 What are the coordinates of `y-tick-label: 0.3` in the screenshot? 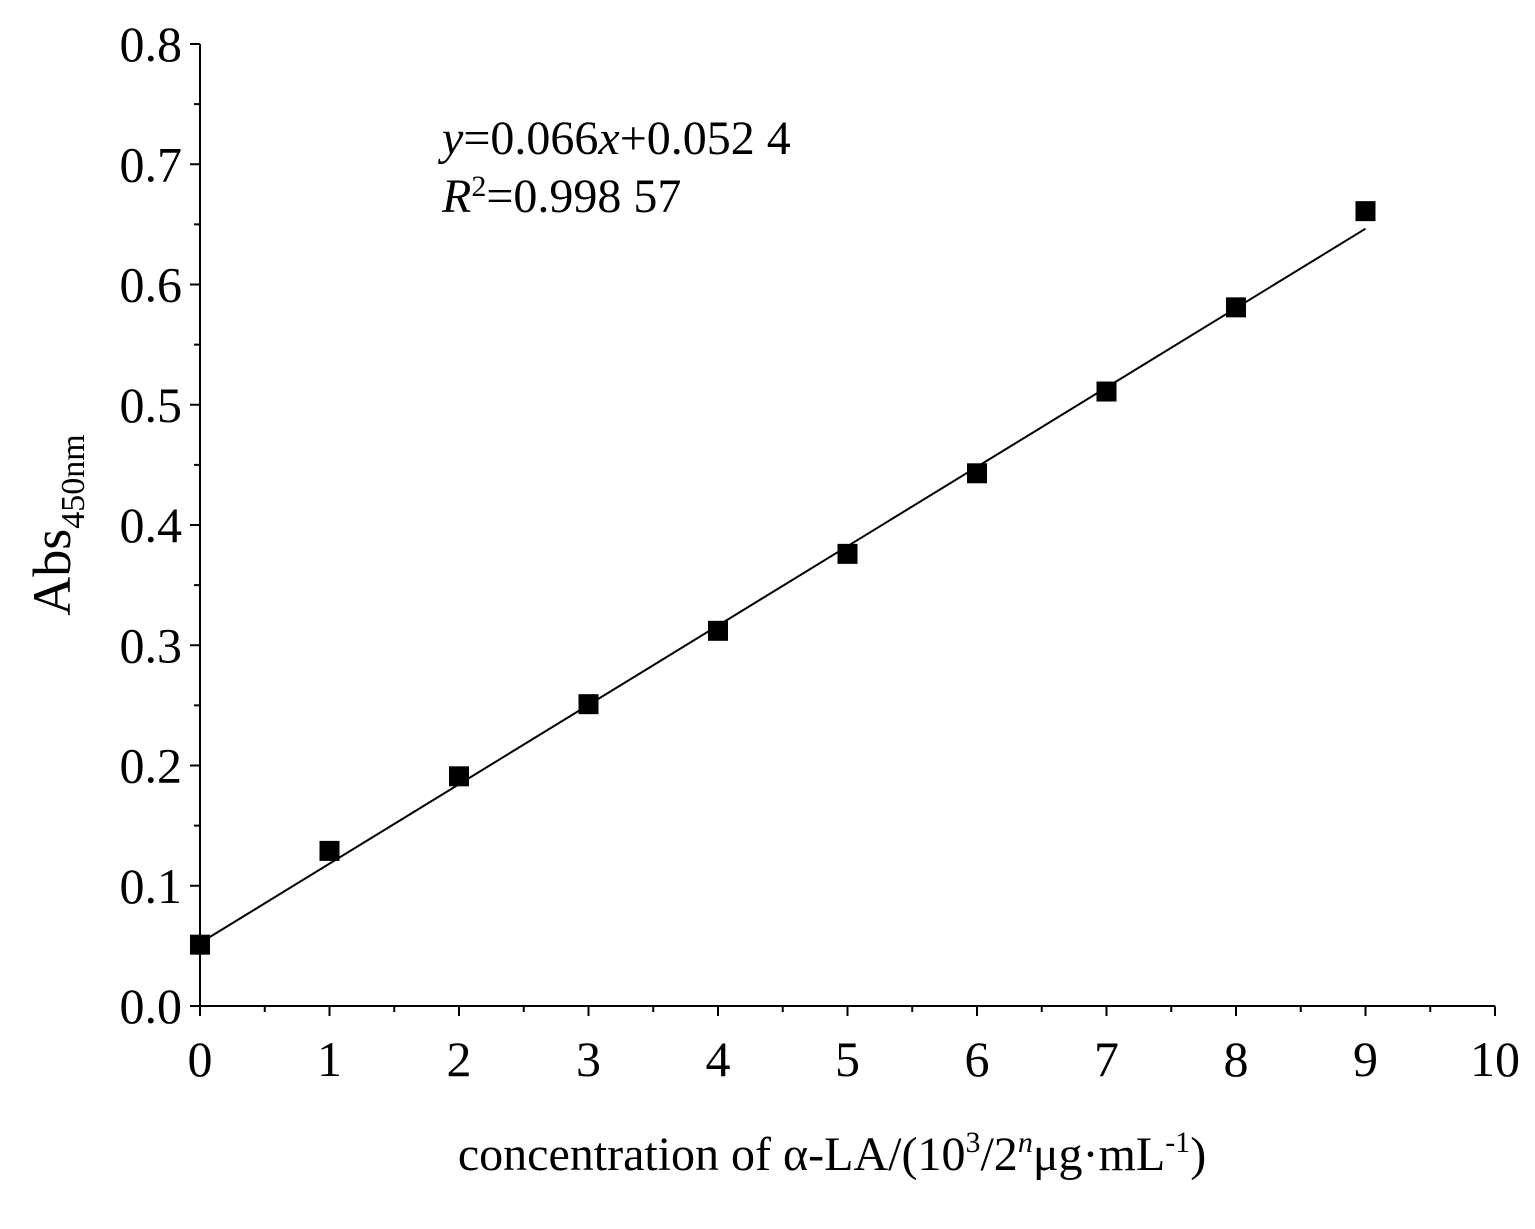 It's located at (151, 645).